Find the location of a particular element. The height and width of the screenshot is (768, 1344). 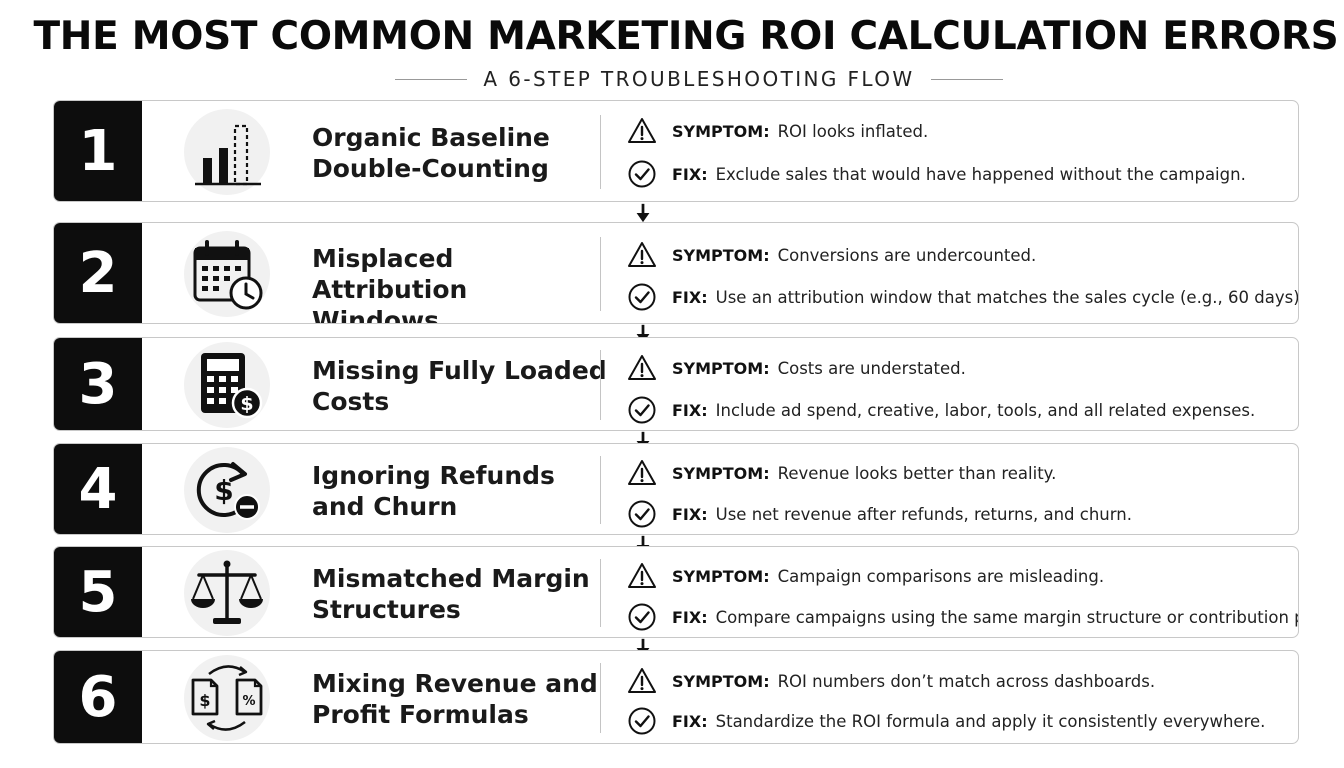

symptom-text: Conversions are undercounted. is located at coordinates (907, 255).